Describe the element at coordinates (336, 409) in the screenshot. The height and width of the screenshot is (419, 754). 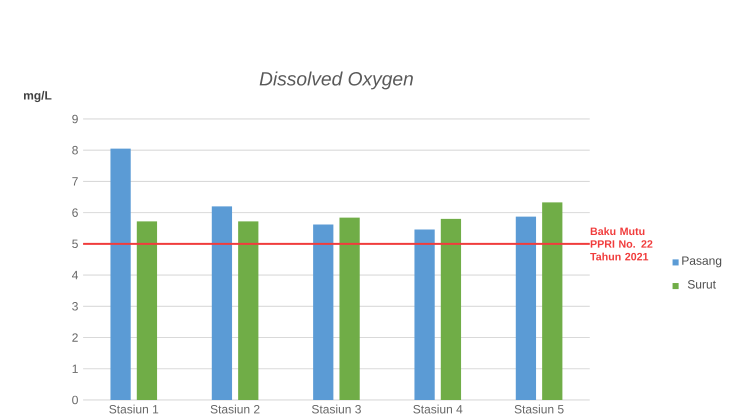
I see `x-tick-label: Stasiun 3` at that location.